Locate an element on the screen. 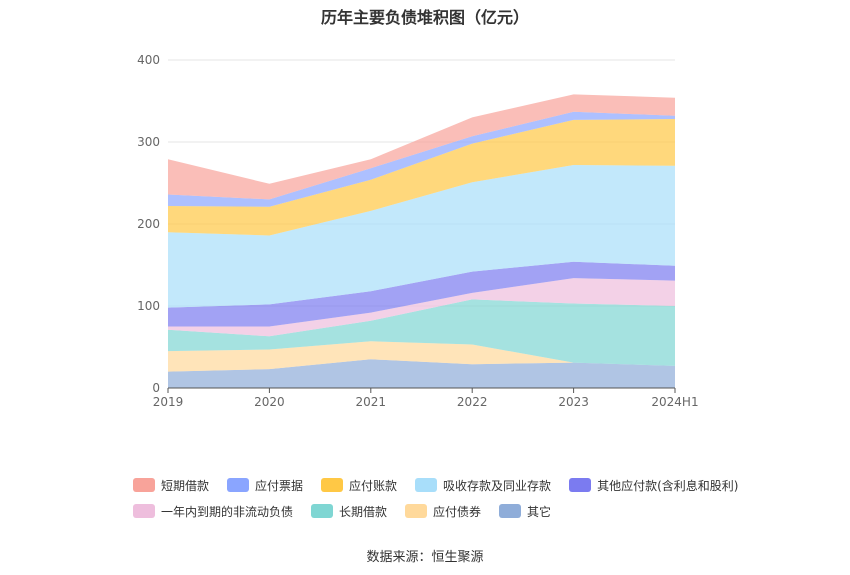 This screenshot has height=575, width=850. legend-item: 其它 is located at coordinates (525, 511).